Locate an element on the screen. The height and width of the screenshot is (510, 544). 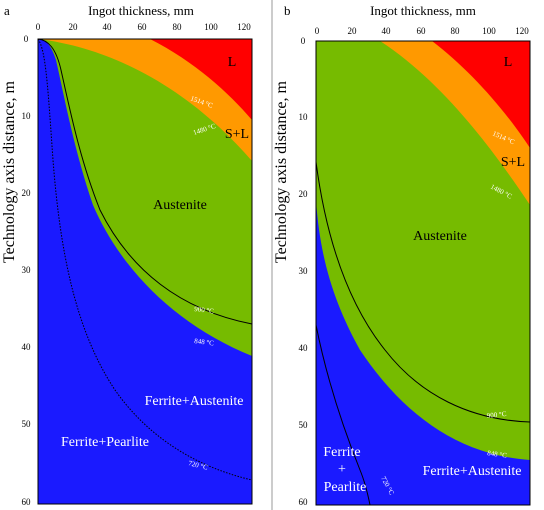
mushy-zone-region is located at coordinates (145, 100).